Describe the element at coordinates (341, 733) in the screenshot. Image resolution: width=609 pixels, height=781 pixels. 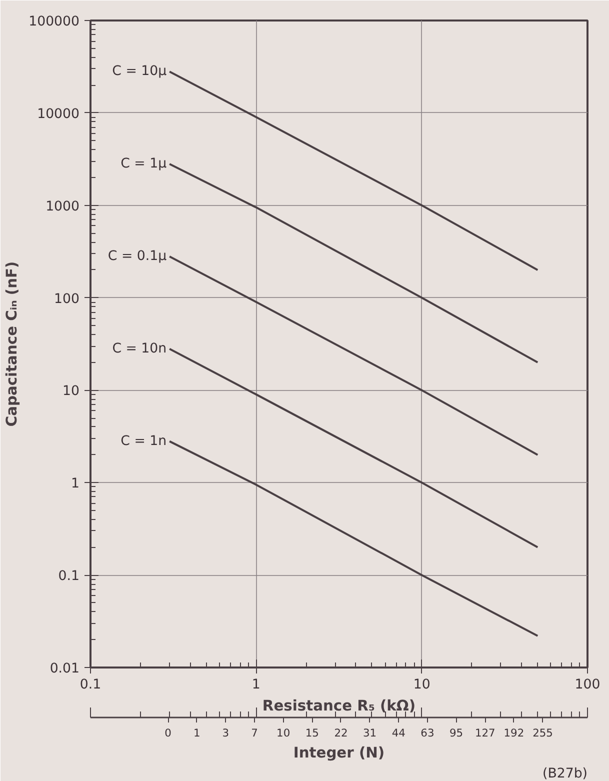
I see `text: 22` at that location.